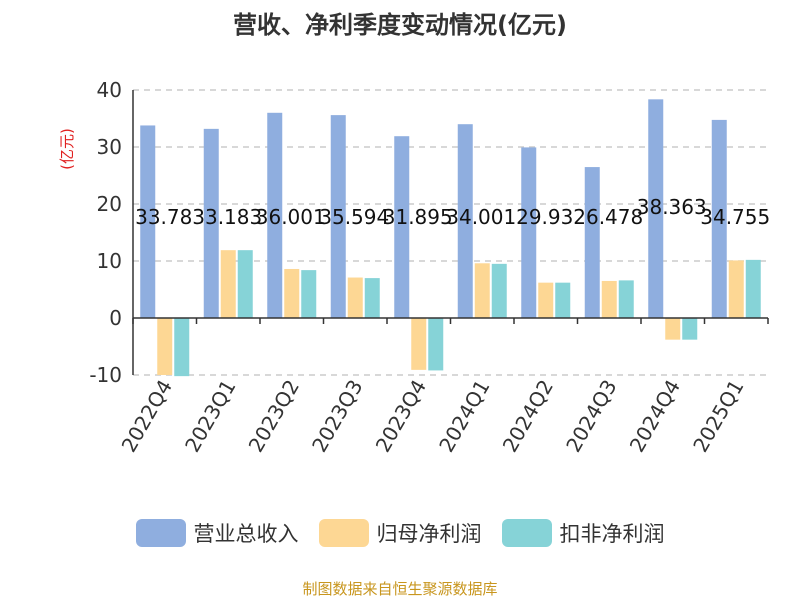 The width and height of the screenshot is (800, 600). Describe the element at coordinates (526, 533) in the screenshot. I see `legend-swatch-deducted-profit` at that location.